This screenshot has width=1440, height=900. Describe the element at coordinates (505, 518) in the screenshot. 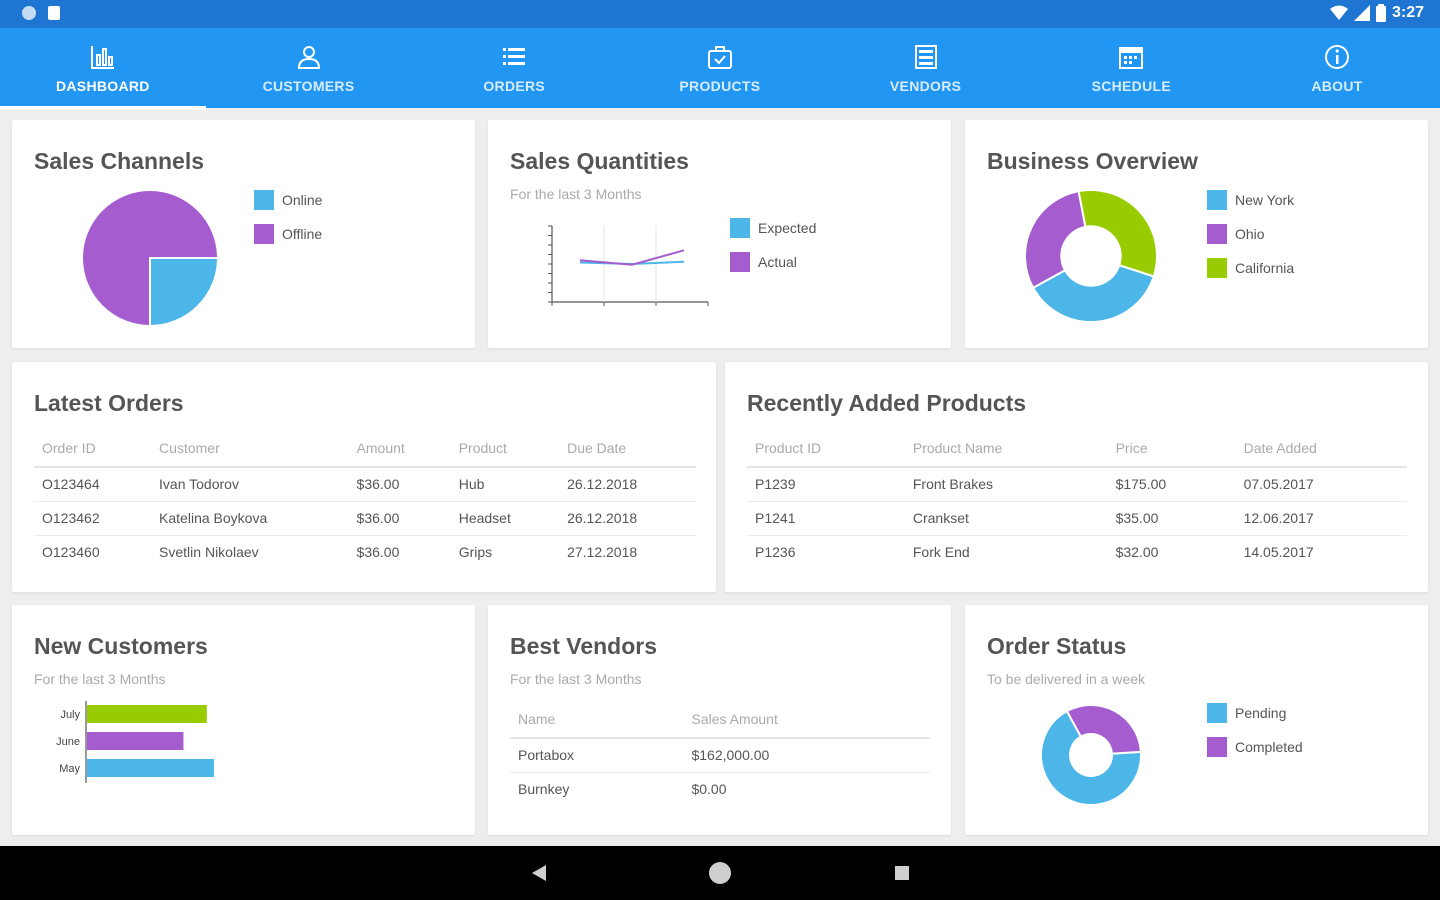

I see `table-cell: Headset` at that location.